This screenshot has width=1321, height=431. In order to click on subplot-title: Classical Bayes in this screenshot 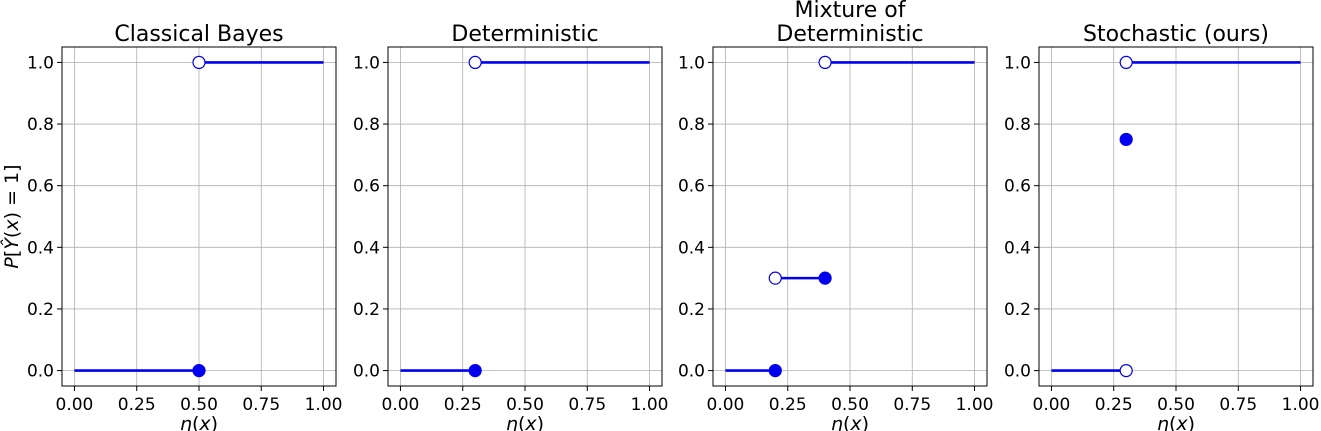, I will do `click(198, 34)`.